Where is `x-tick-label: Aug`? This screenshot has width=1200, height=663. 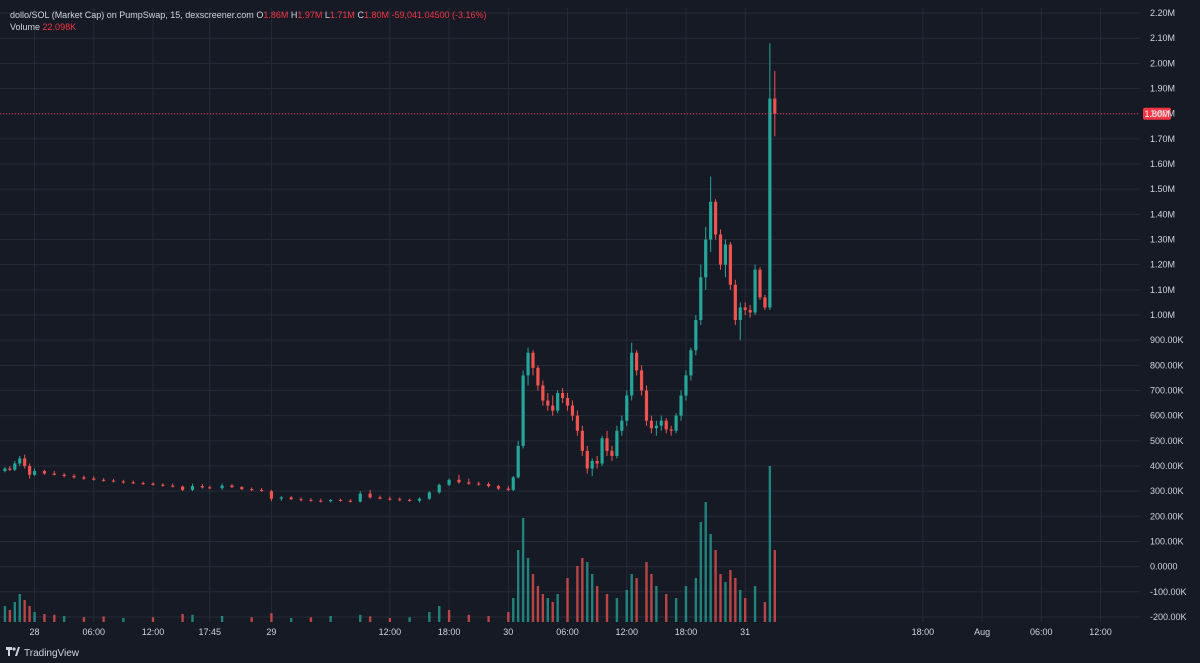 x-tick-label: Aug is located at coordinates (982, 632).